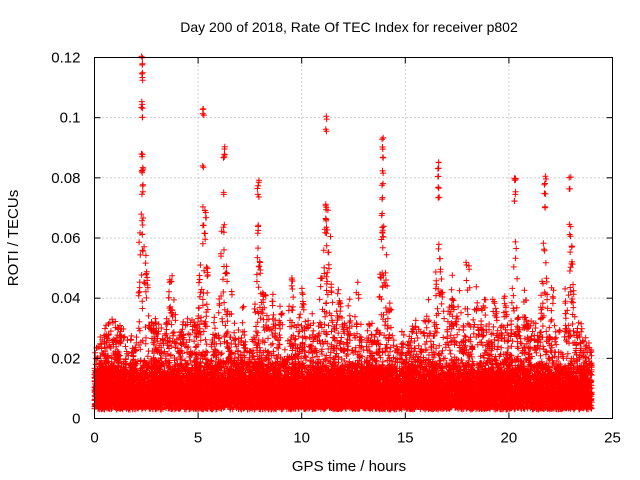 Image resolution: width=640 pixels, height=480 pixels. Describe the element at coordinates (65, 298) in the screenshot. I see `y-tick-label: 0.04` at that location.